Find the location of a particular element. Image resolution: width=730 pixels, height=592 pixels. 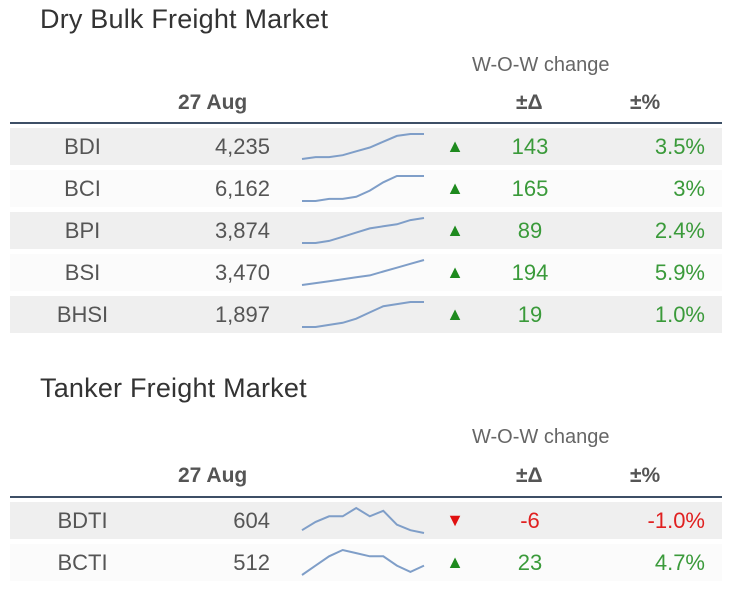

index-name: BCI is located at coordinates (82, 188).